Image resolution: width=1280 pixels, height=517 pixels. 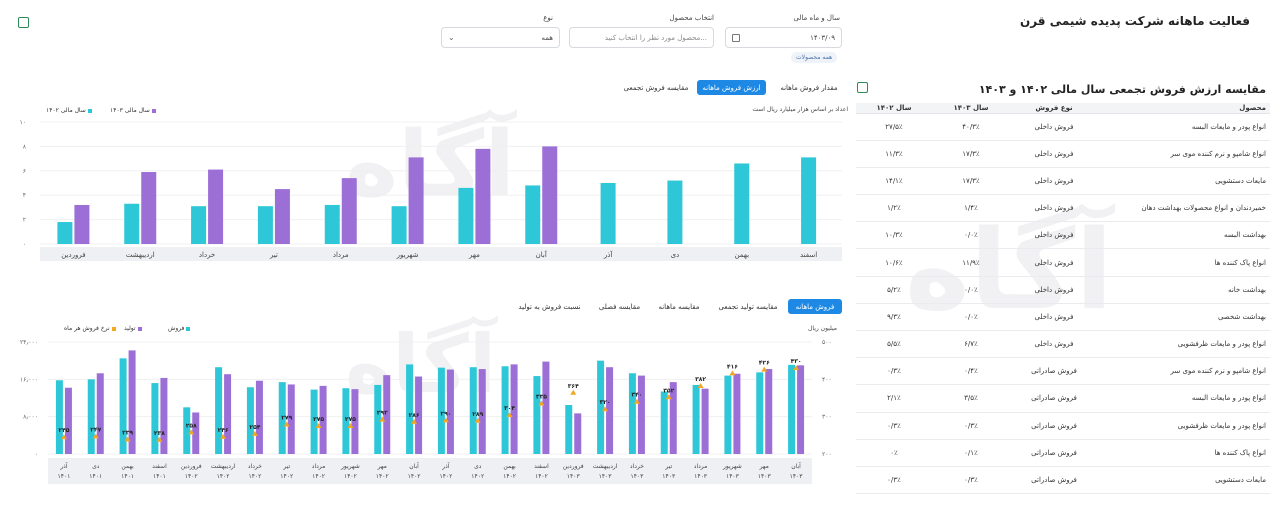 I want to click on table-row: بهداشت خانه فروش داخلی ۰/۰٪ ۵/۲٪, so click(x=1063, y=290).